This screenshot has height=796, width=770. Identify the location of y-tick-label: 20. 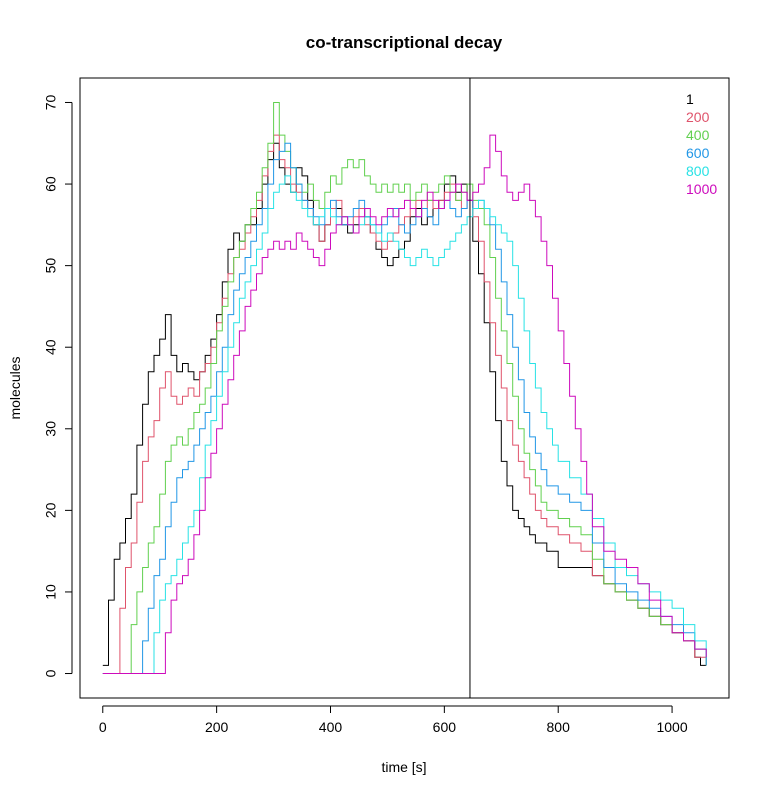
(51, 510).